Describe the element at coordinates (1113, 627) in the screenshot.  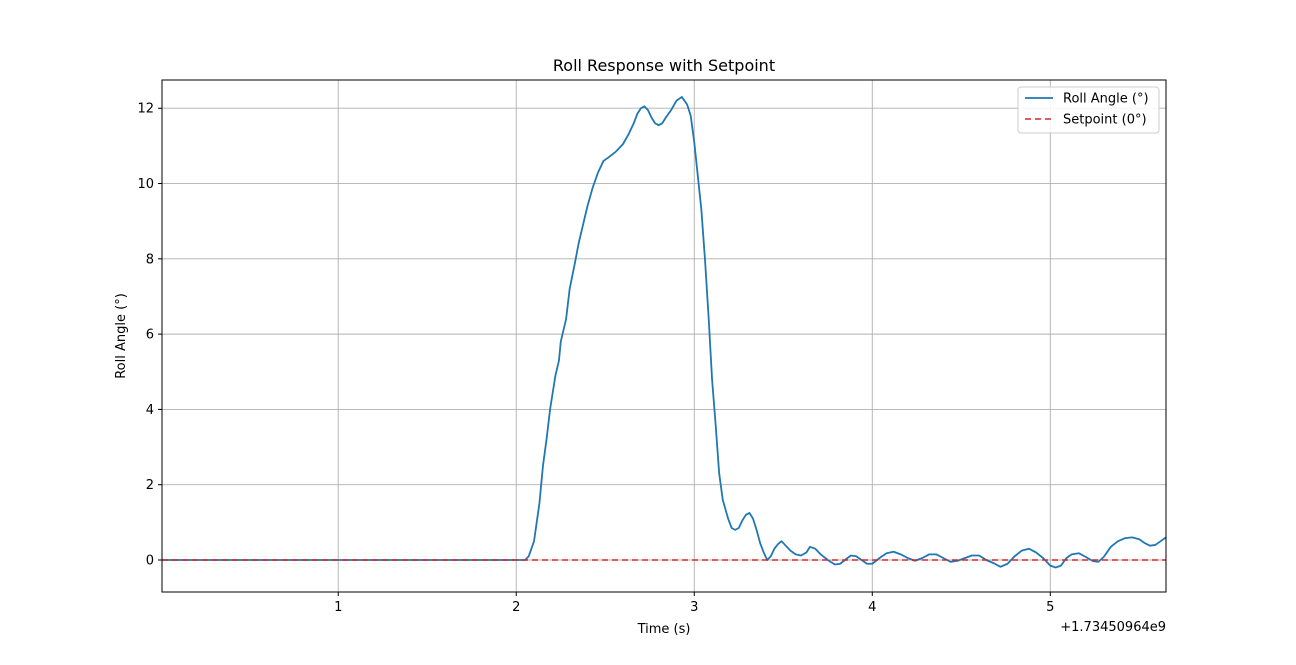
I see `x-axis-offset-label: +1.73450964e9` at that location.